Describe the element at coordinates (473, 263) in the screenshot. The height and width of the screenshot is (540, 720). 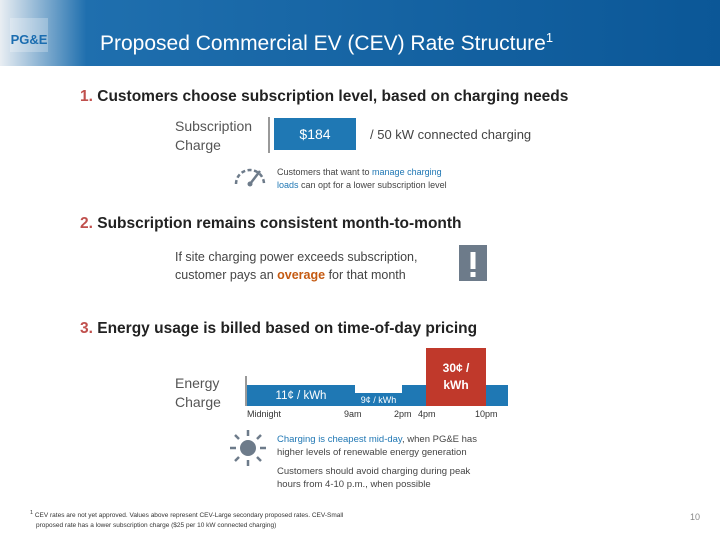
I see `warning-icon` at that location.